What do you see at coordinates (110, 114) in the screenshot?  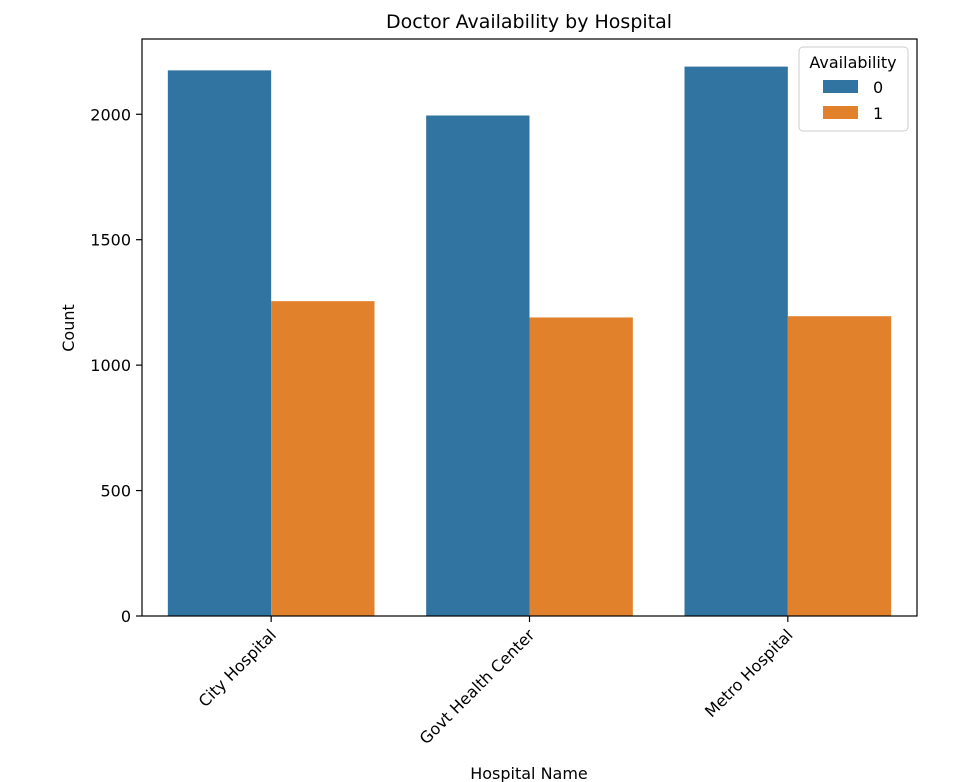 I see `y-tick-label: 2000` at bounding box center [110, 114].